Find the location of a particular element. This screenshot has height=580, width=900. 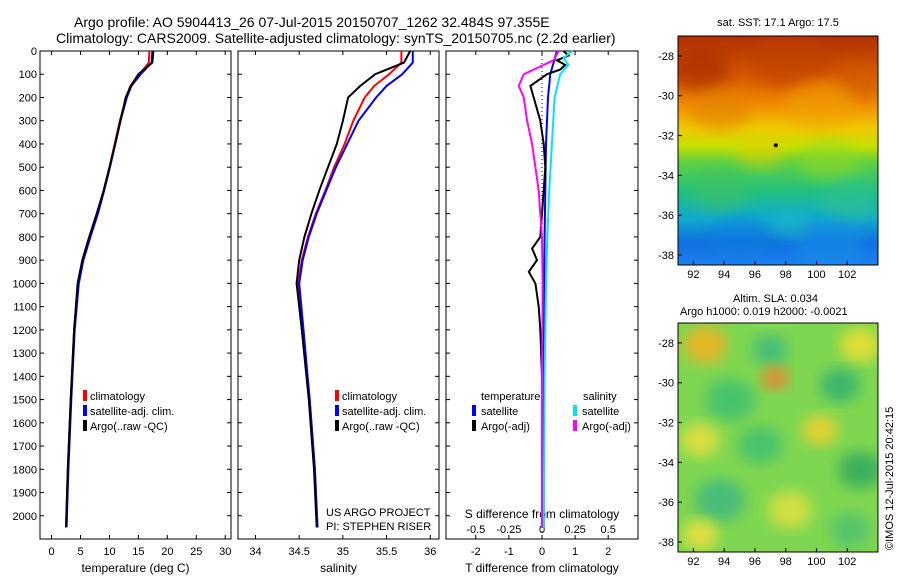

y-tick-label: 100 is located at coordinates (28, 75).